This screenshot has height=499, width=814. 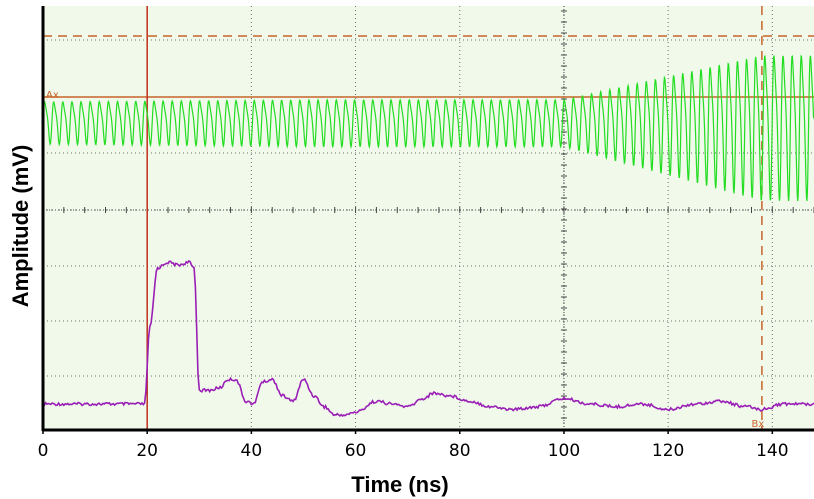 I want to click on y-axis-title: Amplitude (mV), so click(x=20, y=226).